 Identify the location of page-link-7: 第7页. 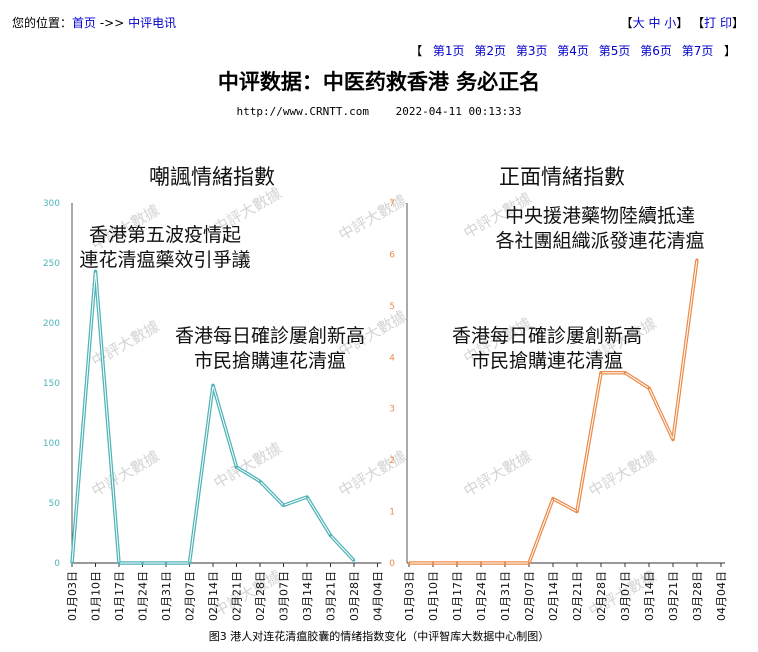
(697, 51).